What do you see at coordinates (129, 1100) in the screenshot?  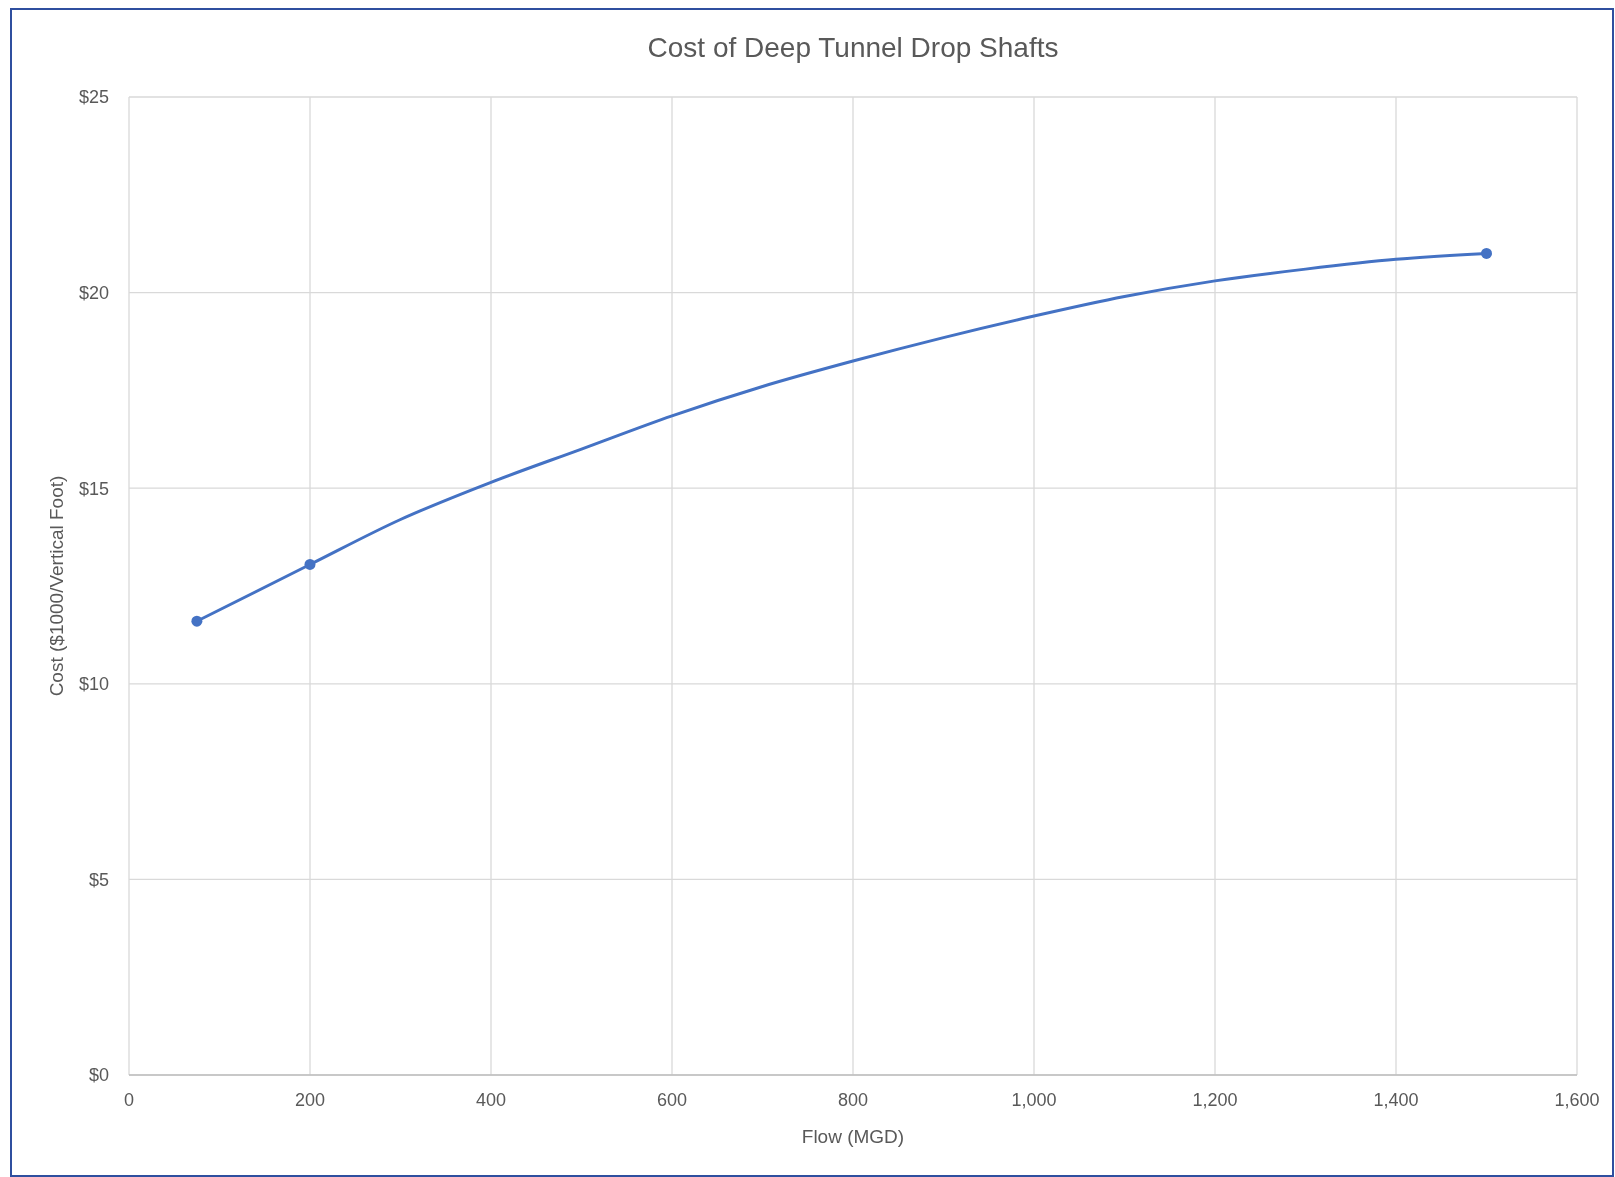 I see `x-tick-label: 0` at bounding box center [129, 1100].